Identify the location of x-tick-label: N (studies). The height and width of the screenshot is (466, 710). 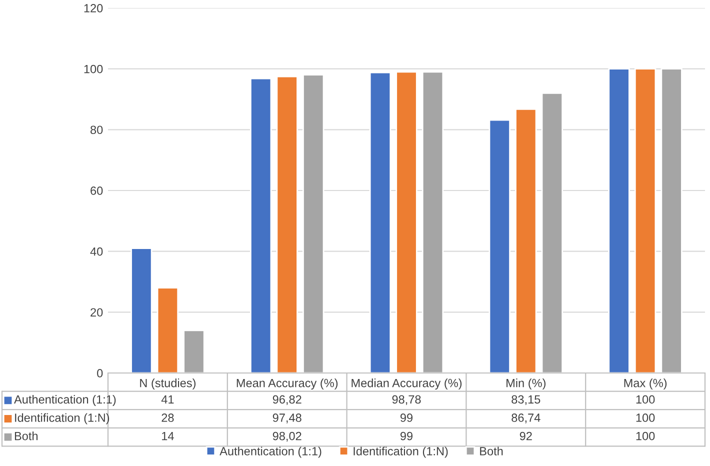
(168, 384).